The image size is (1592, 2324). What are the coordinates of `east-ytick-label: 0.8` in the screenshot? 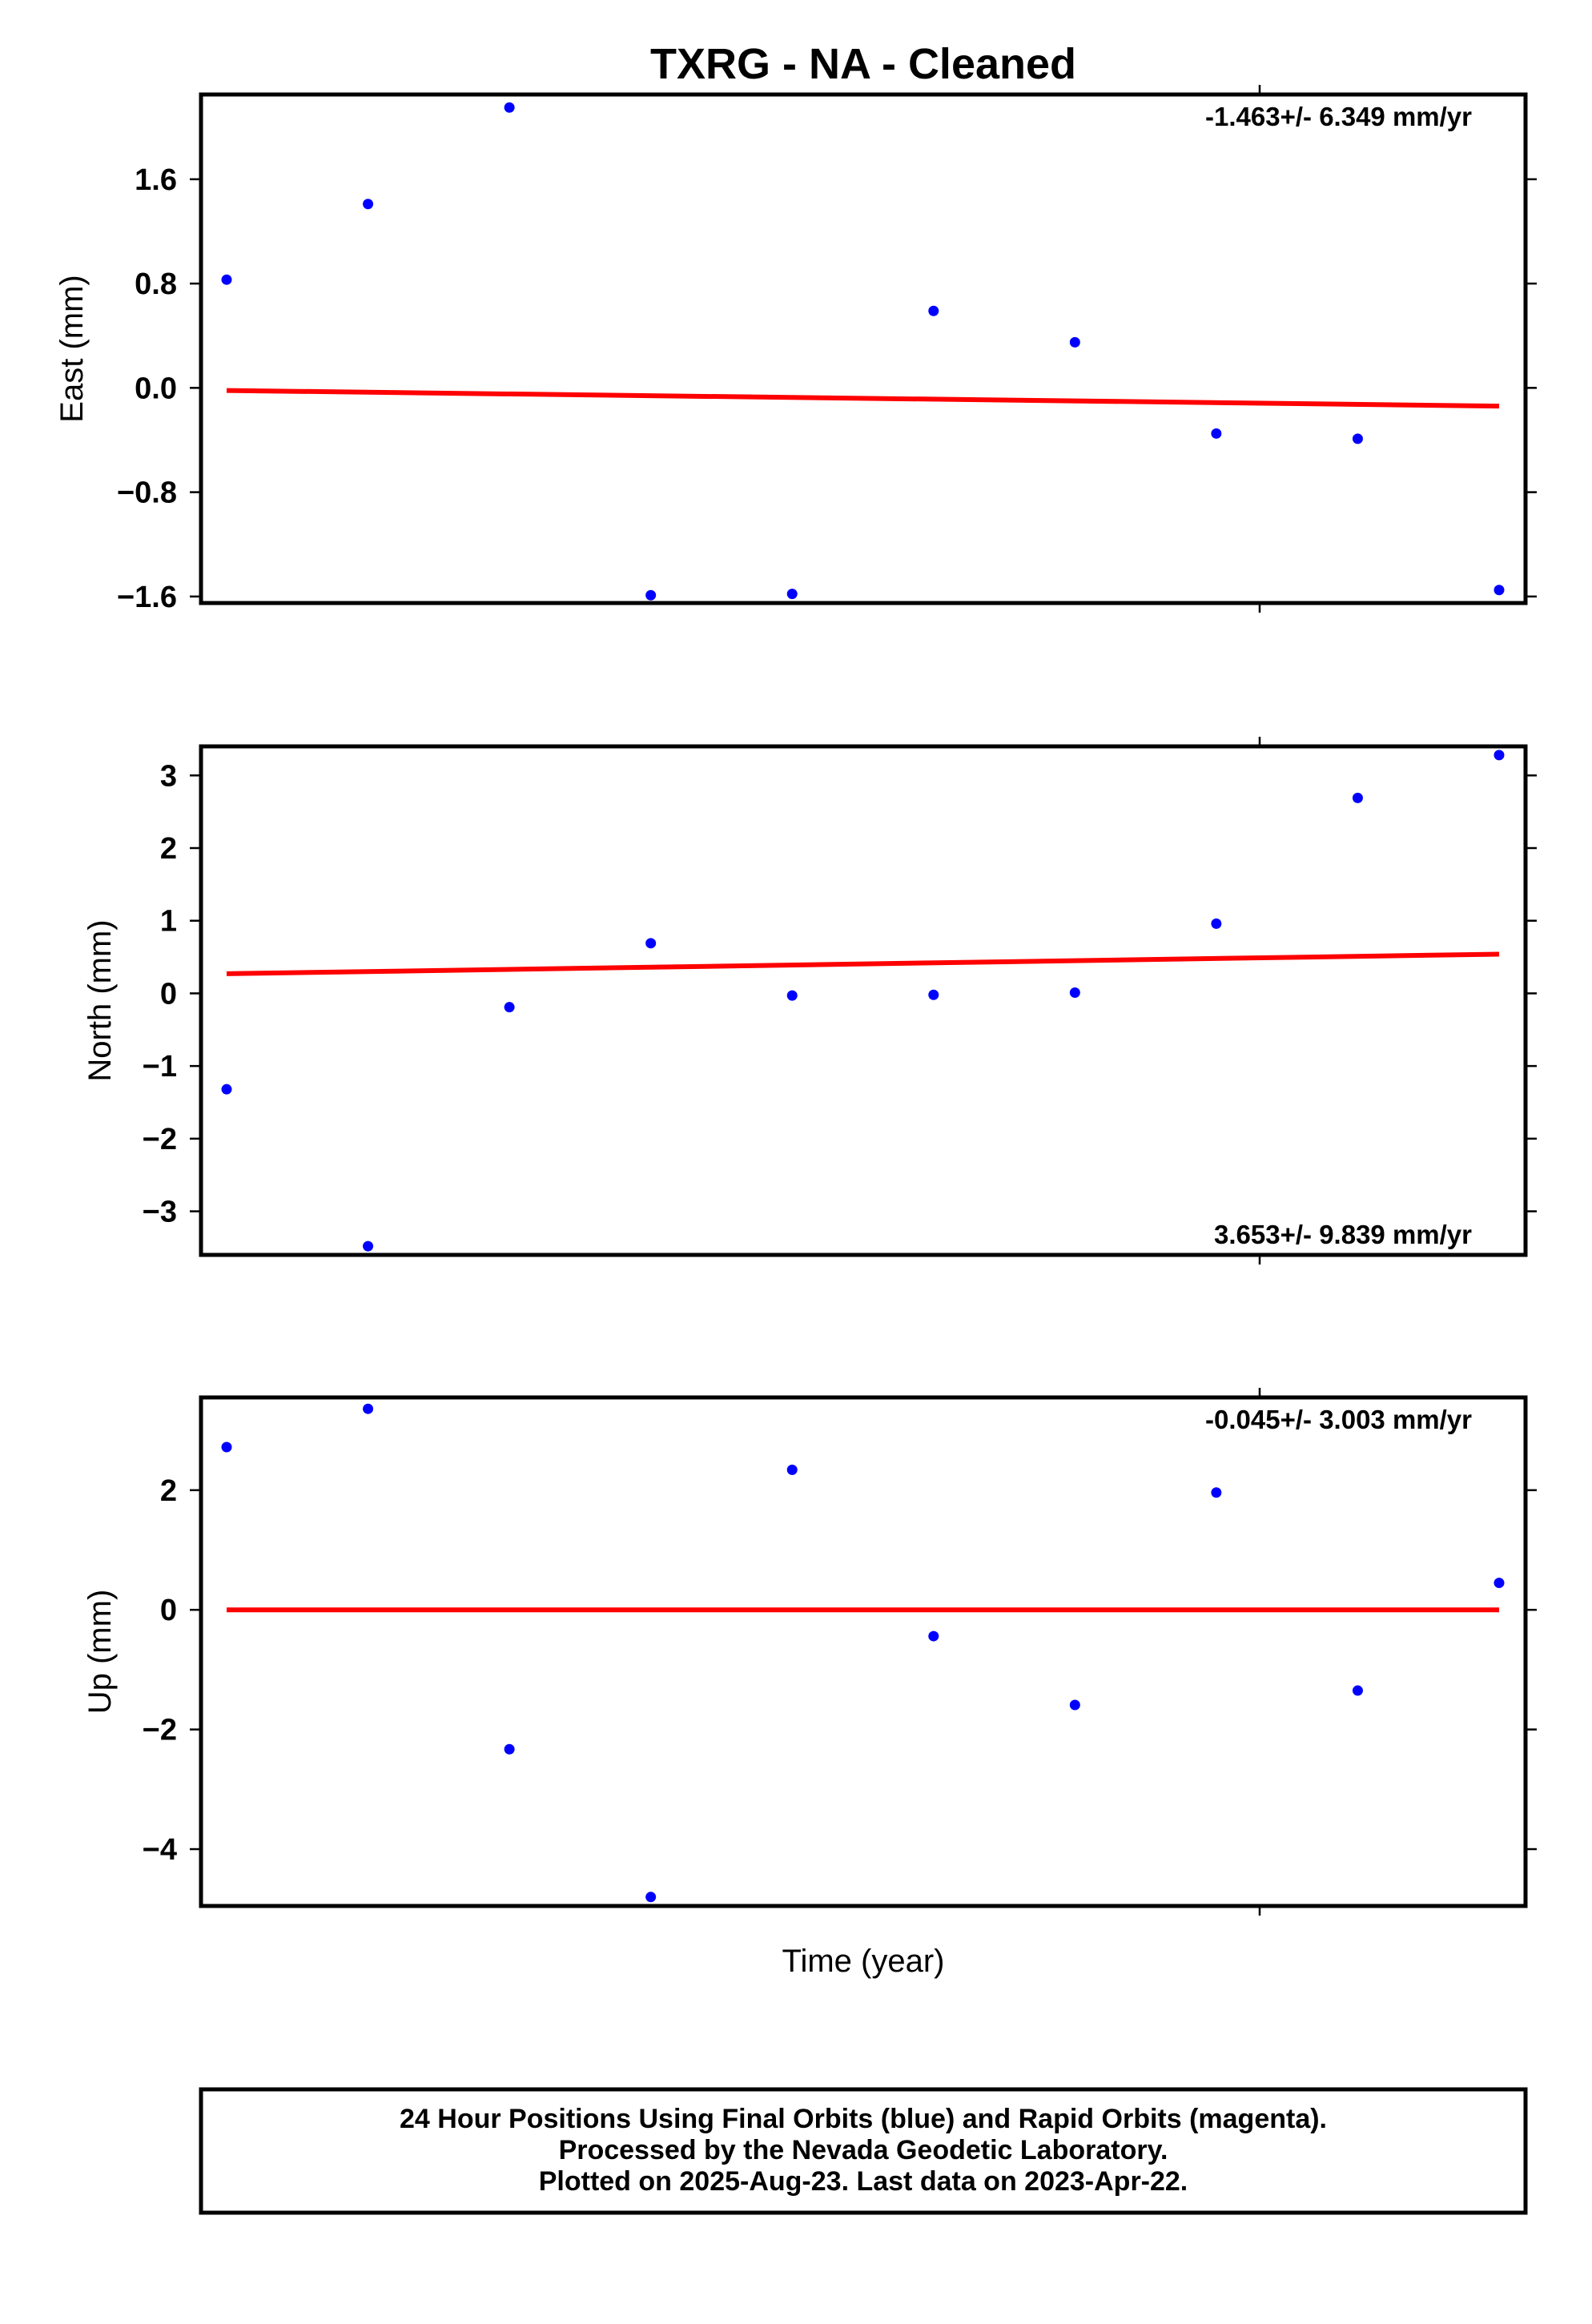 It's located at (156, 284).